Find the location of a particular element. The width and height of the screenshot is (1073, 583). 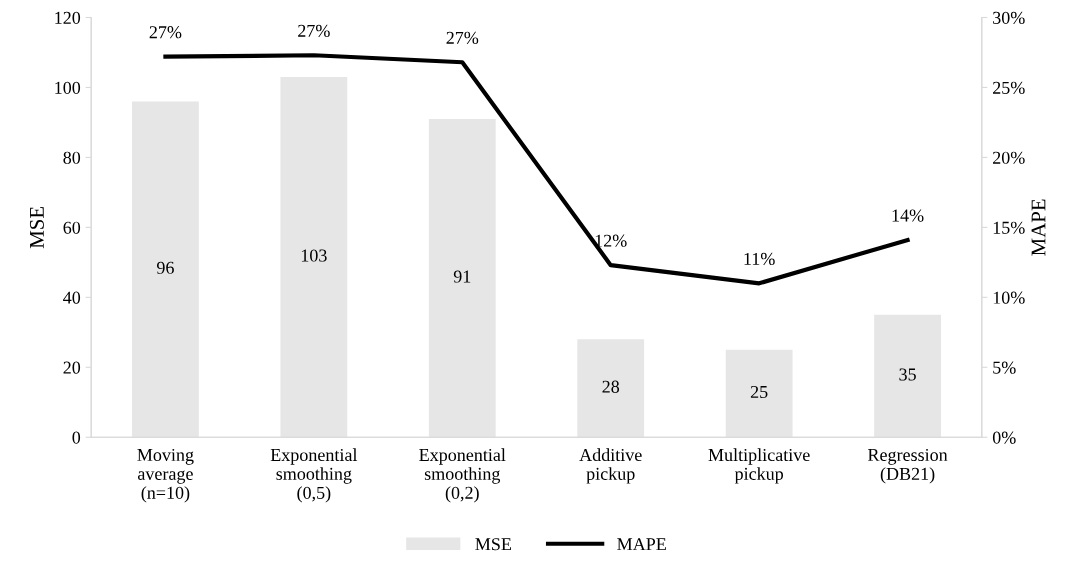

data-label: 96 is located at coordinates (165, 267).